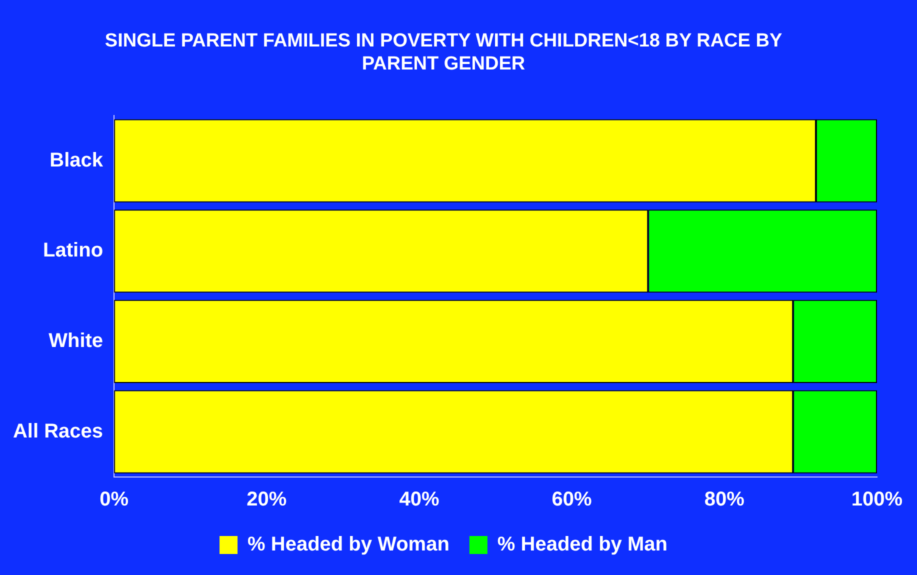 The image size is (917, 575). I want to click on chart-title: SINGLE PARENT FAMILIES IN POVERTY WITH CHILDREN<18 BY RACE BY PARENT GENDER, so click(443, 52).